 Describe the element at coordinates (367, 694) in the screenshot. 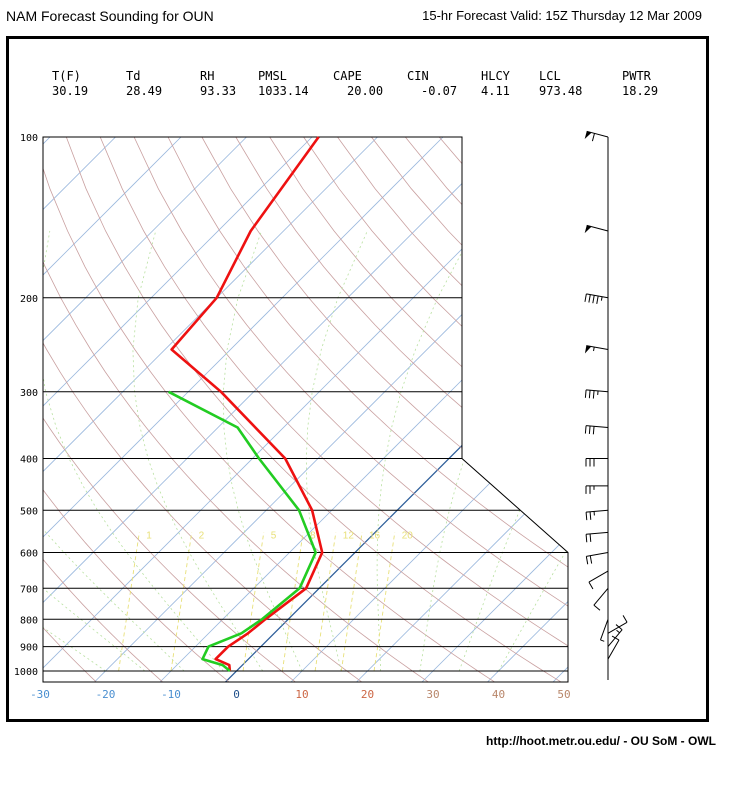

I see `temperature-tick-label: 20` at that location.